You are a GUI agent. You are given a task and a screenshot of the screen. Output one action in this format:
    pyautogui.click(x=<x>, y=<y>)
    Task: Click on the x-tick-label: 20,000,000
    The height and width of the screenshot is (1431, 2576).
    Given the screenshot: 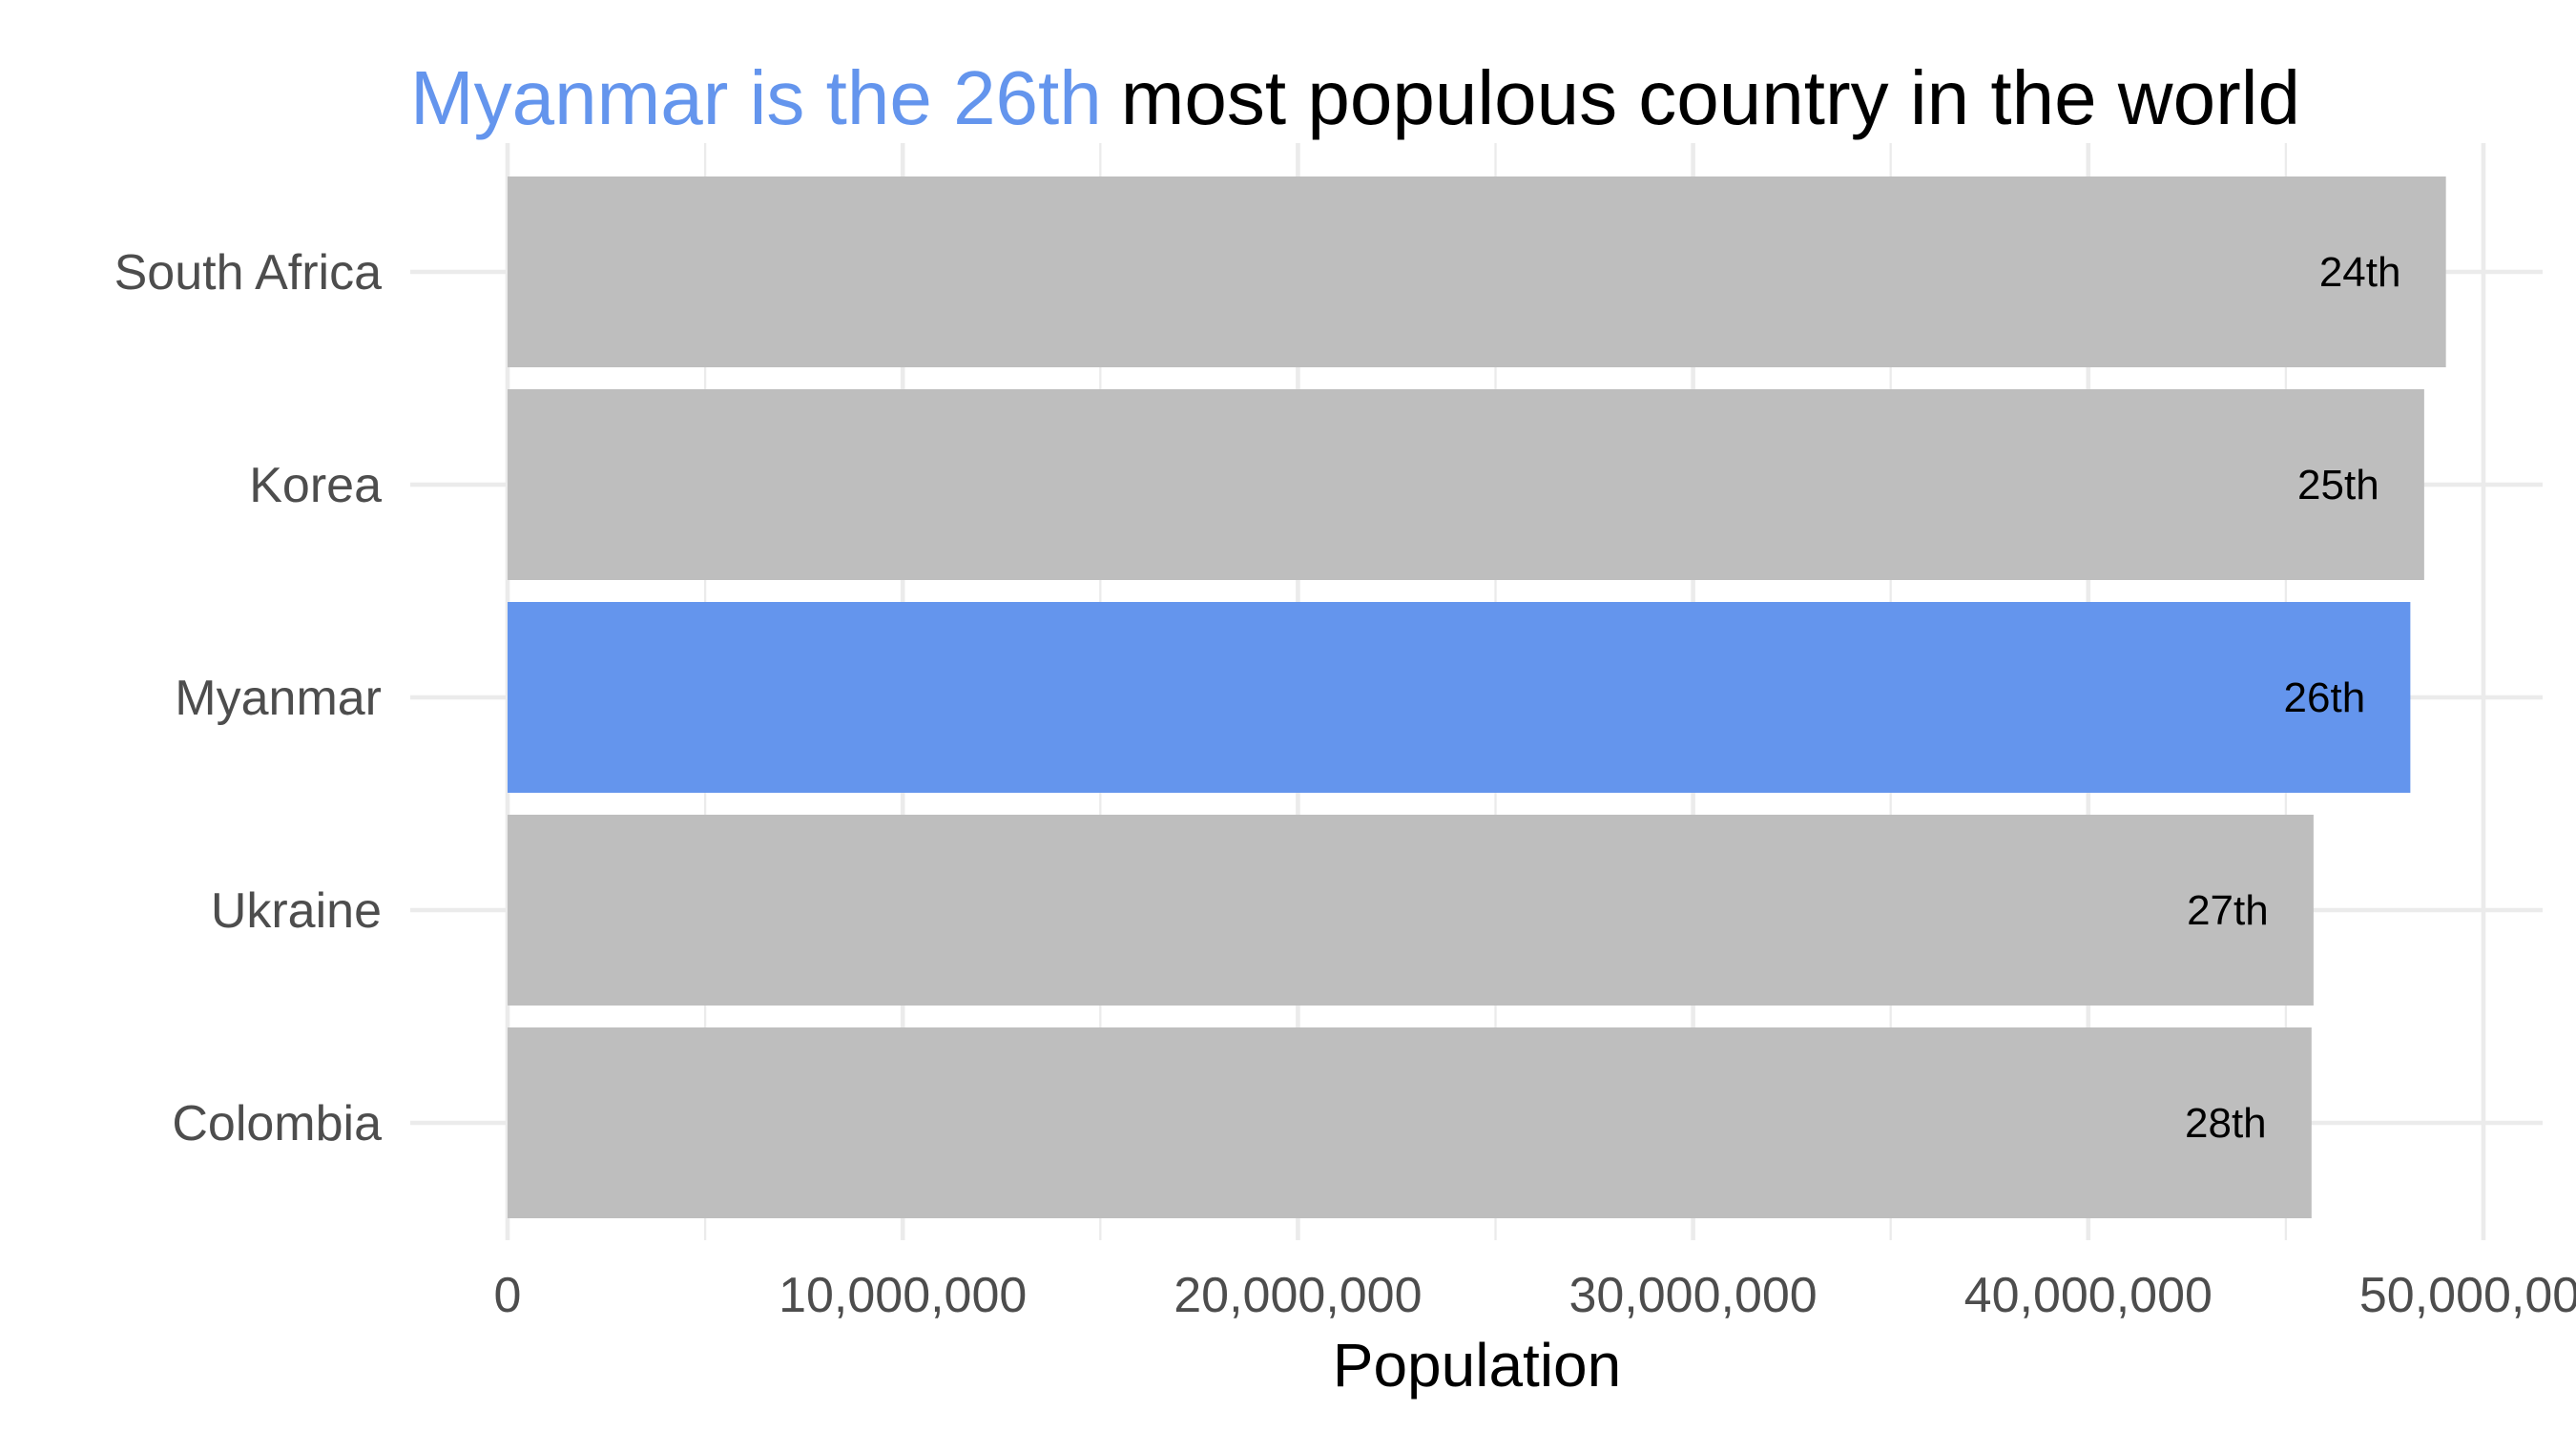 What is the action you would take?
    pyautogui.click(x=1298, y=1295)
    